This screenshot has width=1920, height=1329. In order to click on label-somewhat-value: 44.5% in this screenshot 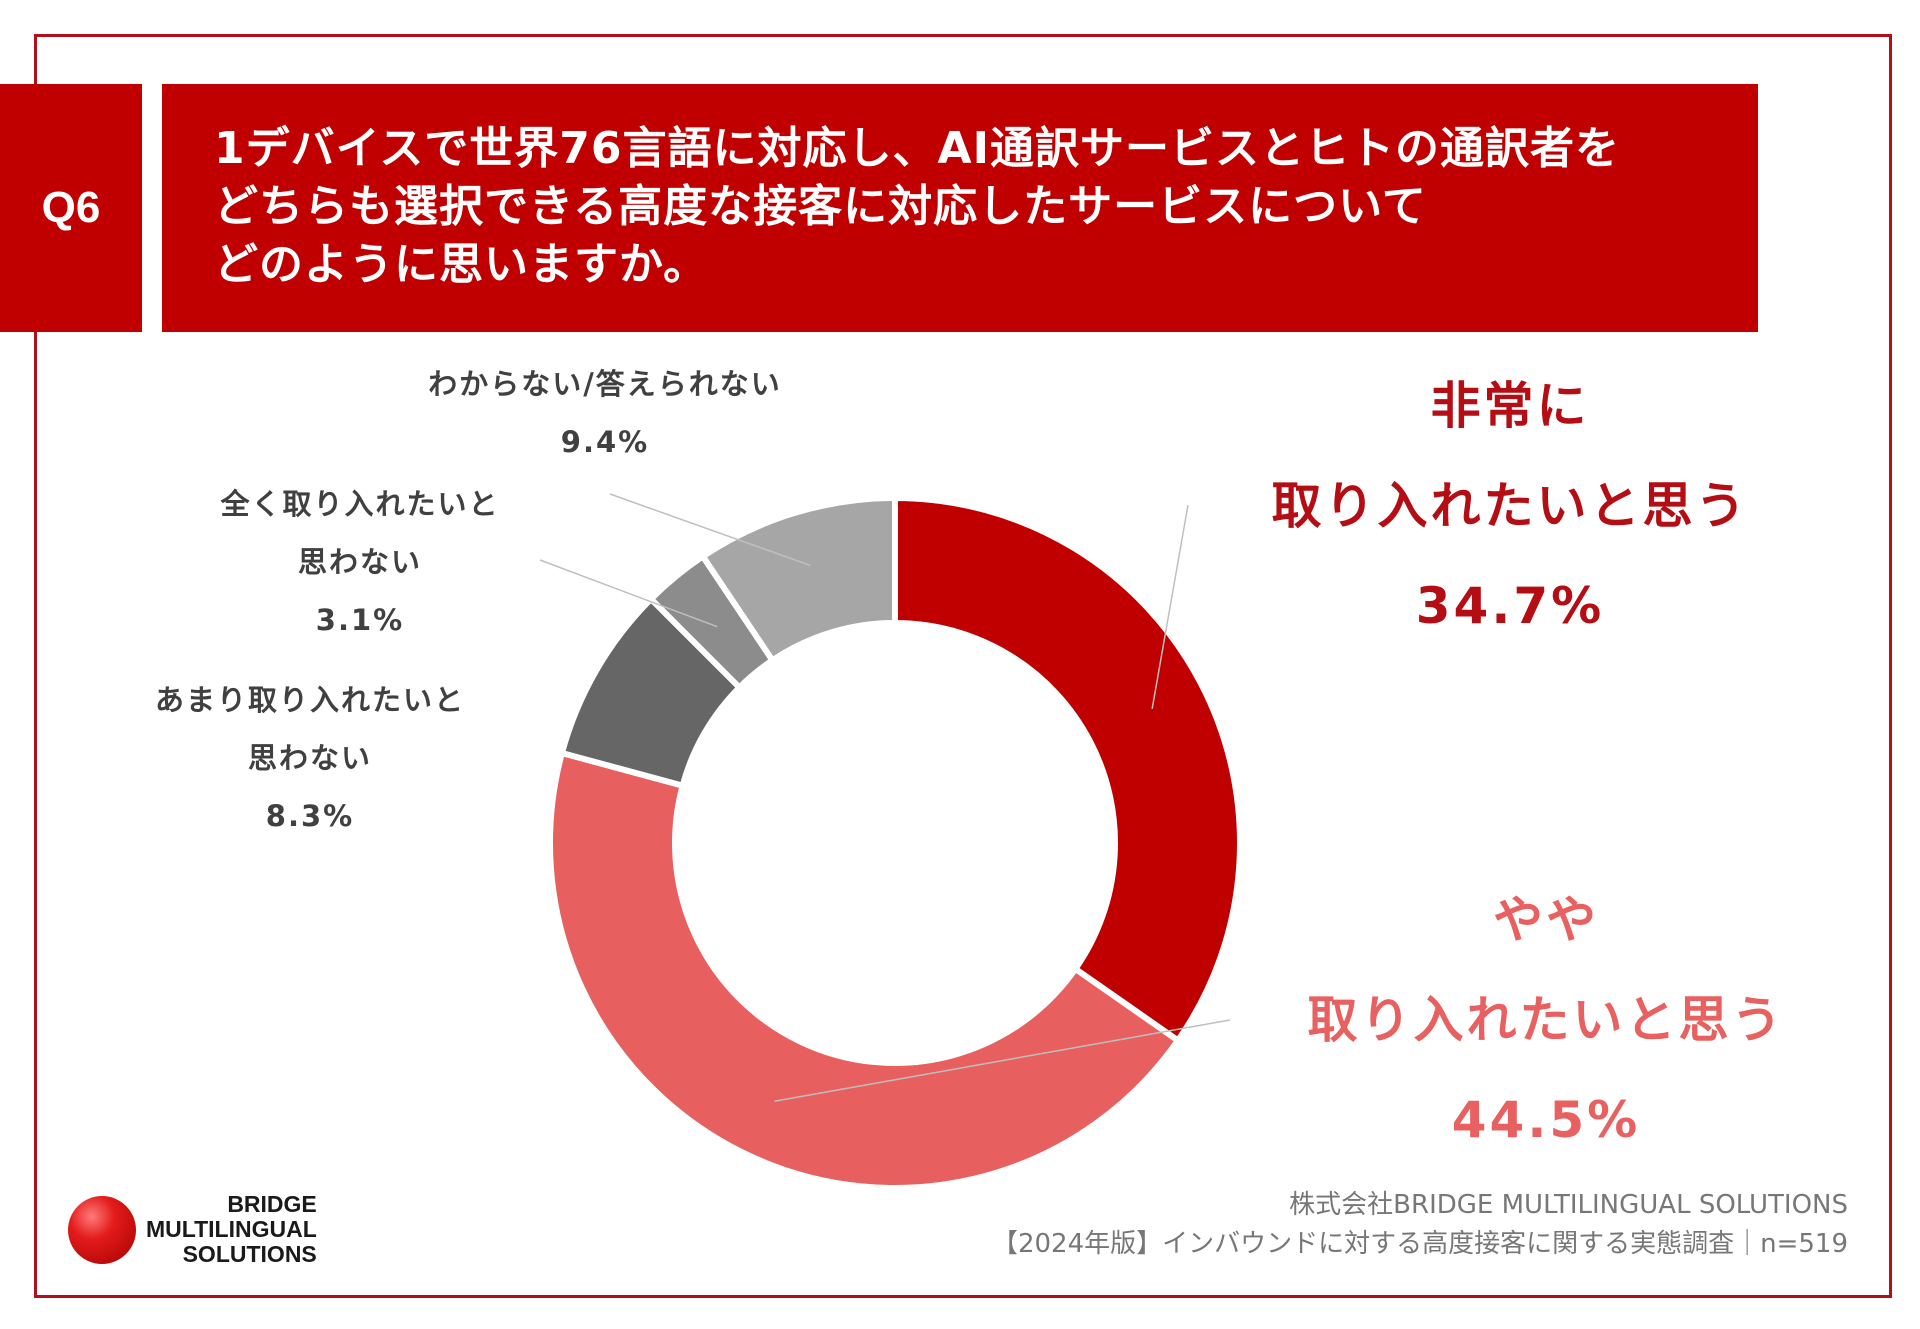, I will do `click(1546, 1120)`.